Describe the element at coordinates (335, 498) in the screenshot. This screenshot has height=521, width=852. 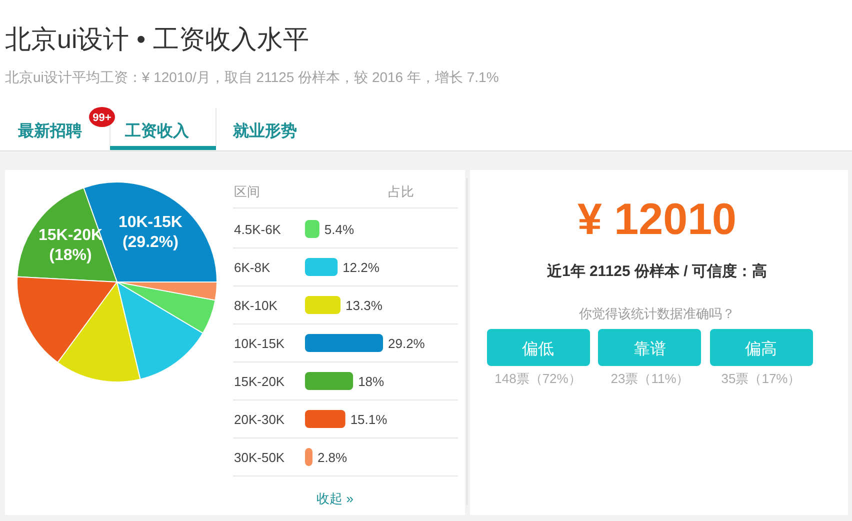
I see `text: 收起 »` at that location.